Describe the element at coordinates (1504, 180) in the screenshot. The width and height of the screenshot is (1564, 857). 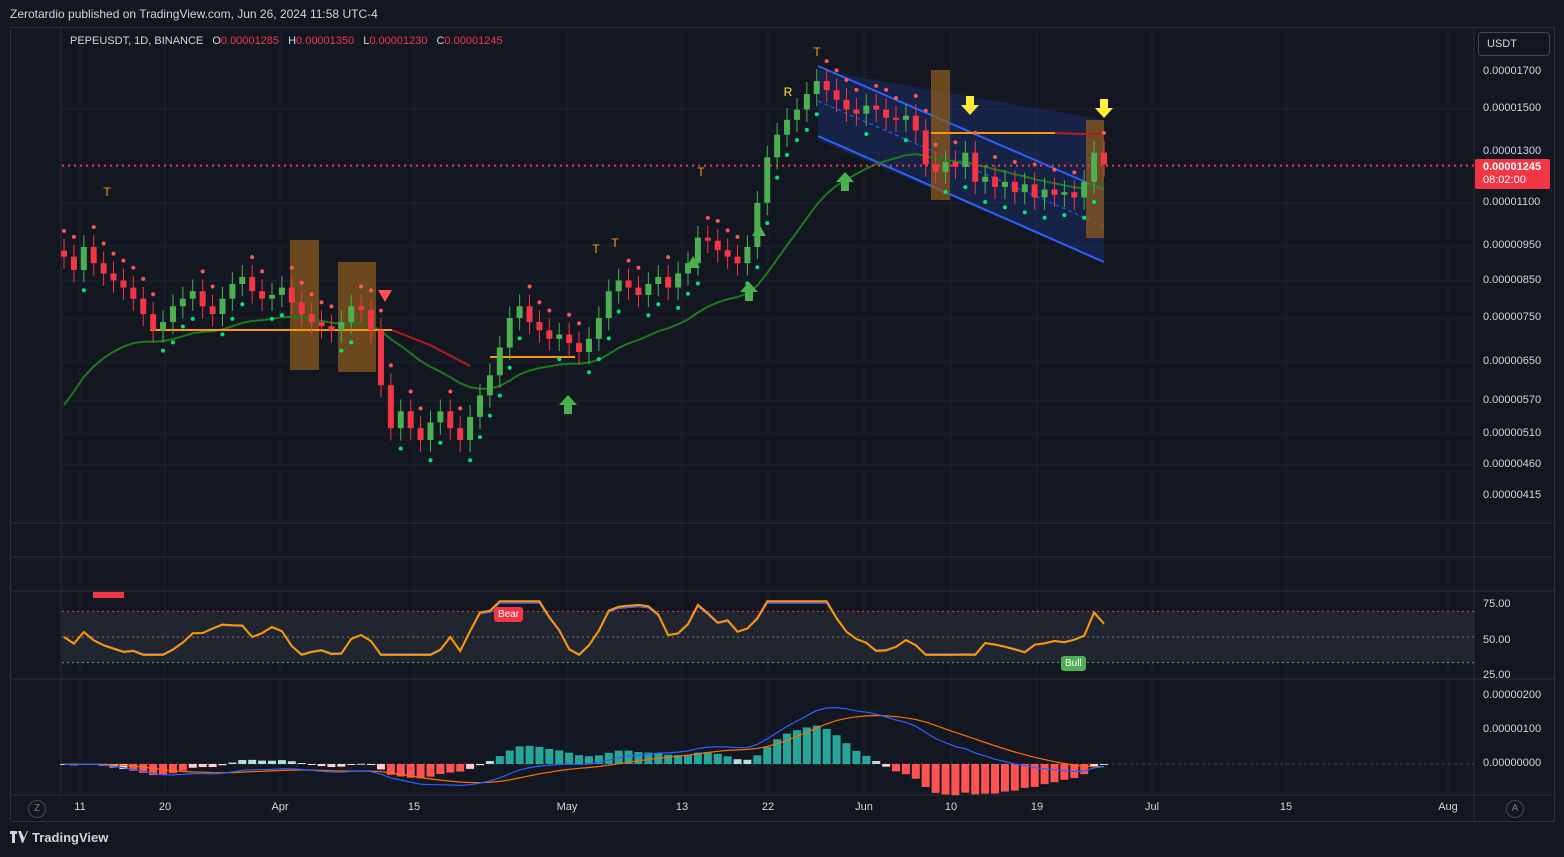
I see `countdown-value: 08:02:00` at that location.